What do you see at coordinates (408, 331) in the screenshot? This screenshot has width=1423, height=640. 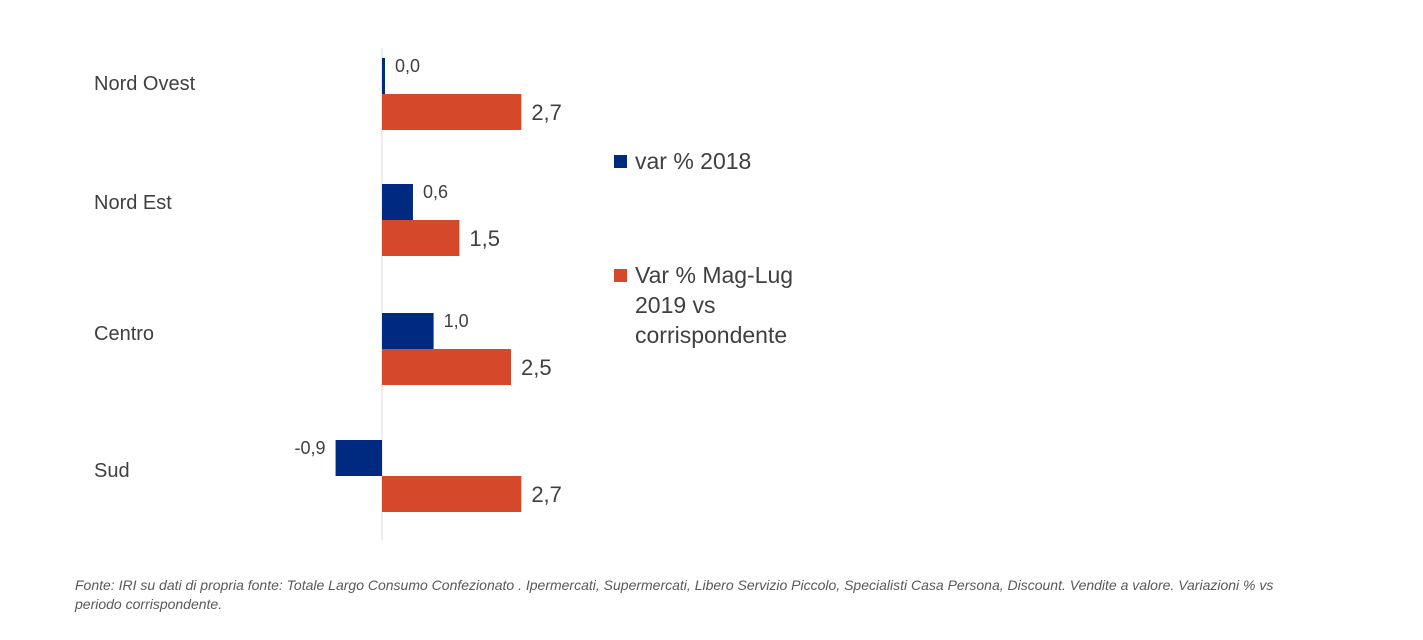 I see `bar-var-2018-centro` at bounding box center [408, 331].